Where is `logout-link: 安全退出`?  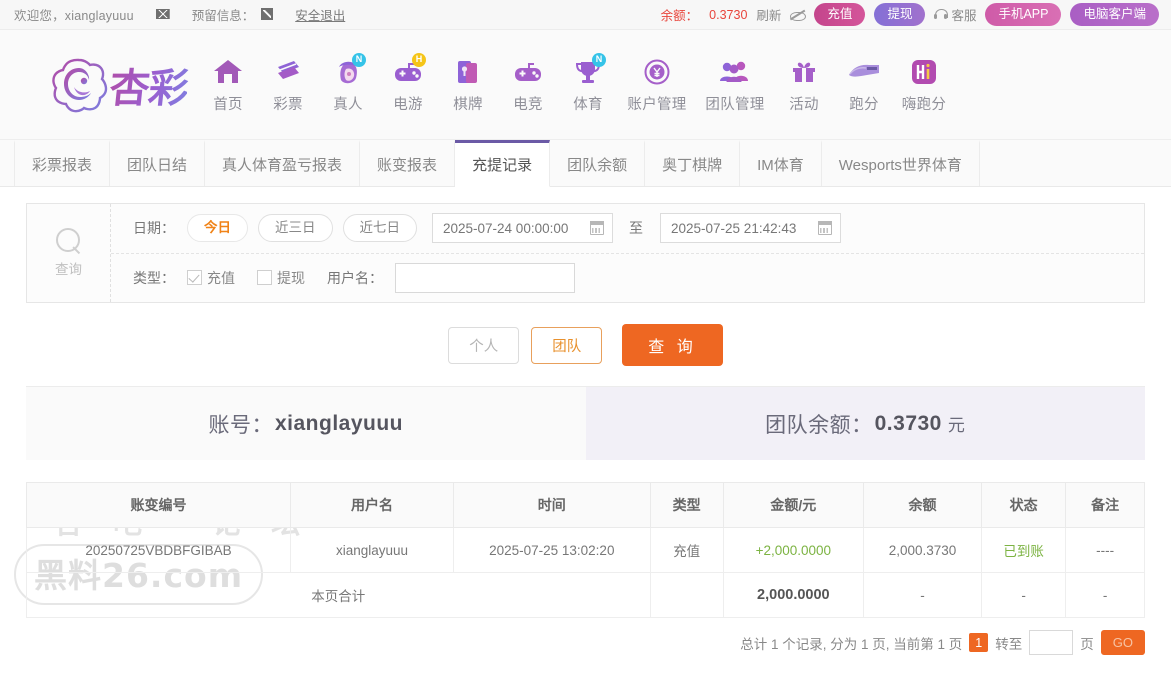
logout-link: 安全退出 is located at coordinates (320, 16).